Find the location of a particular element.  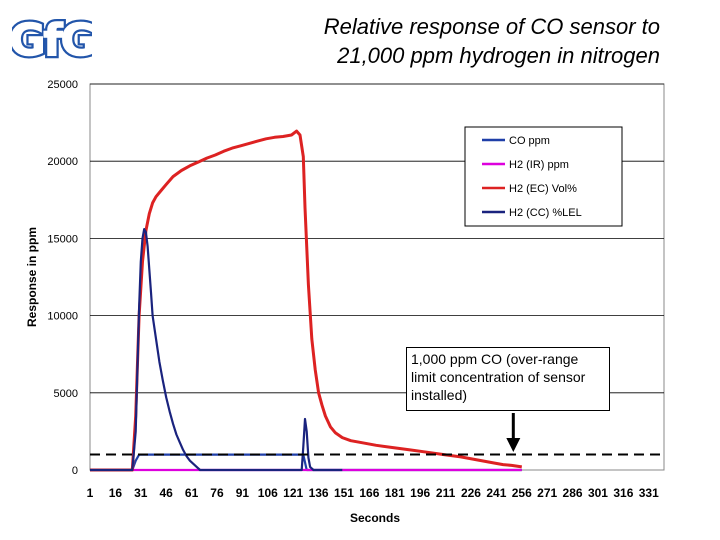

x-tick-label: 31 is located at coordinates (141, 493).